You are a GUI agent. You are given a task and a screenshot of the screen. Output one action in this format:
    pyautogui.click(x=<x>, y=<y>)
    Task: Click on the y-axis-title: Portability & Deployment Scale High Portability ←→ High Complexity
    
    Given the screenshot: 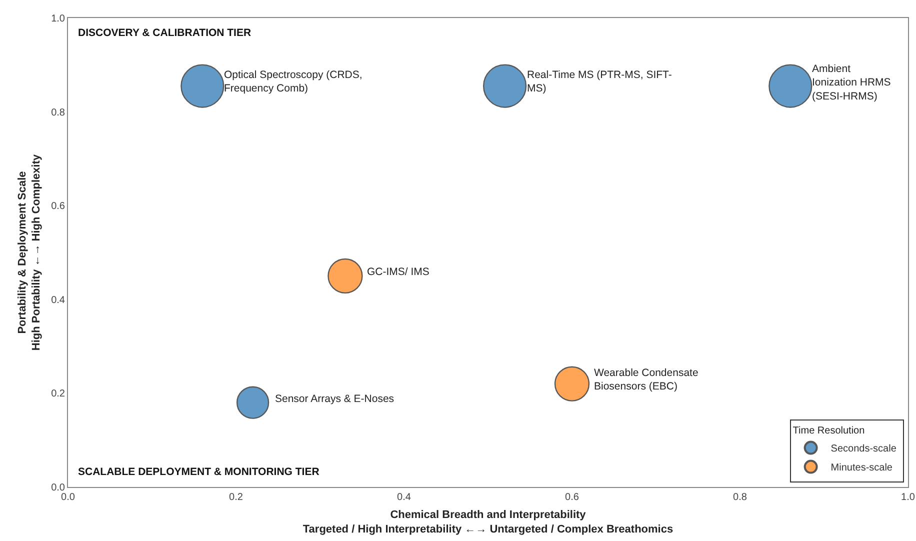 What is the action you would take?
    pyautogui.click(x=29, y=252)
    